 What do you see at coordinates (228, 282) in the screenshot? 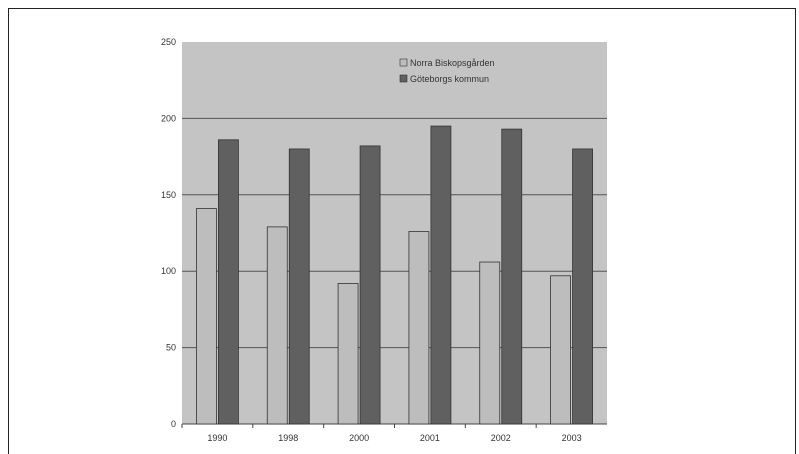
I see `bar-goteborg-1990` at bounding box center [228, 282].